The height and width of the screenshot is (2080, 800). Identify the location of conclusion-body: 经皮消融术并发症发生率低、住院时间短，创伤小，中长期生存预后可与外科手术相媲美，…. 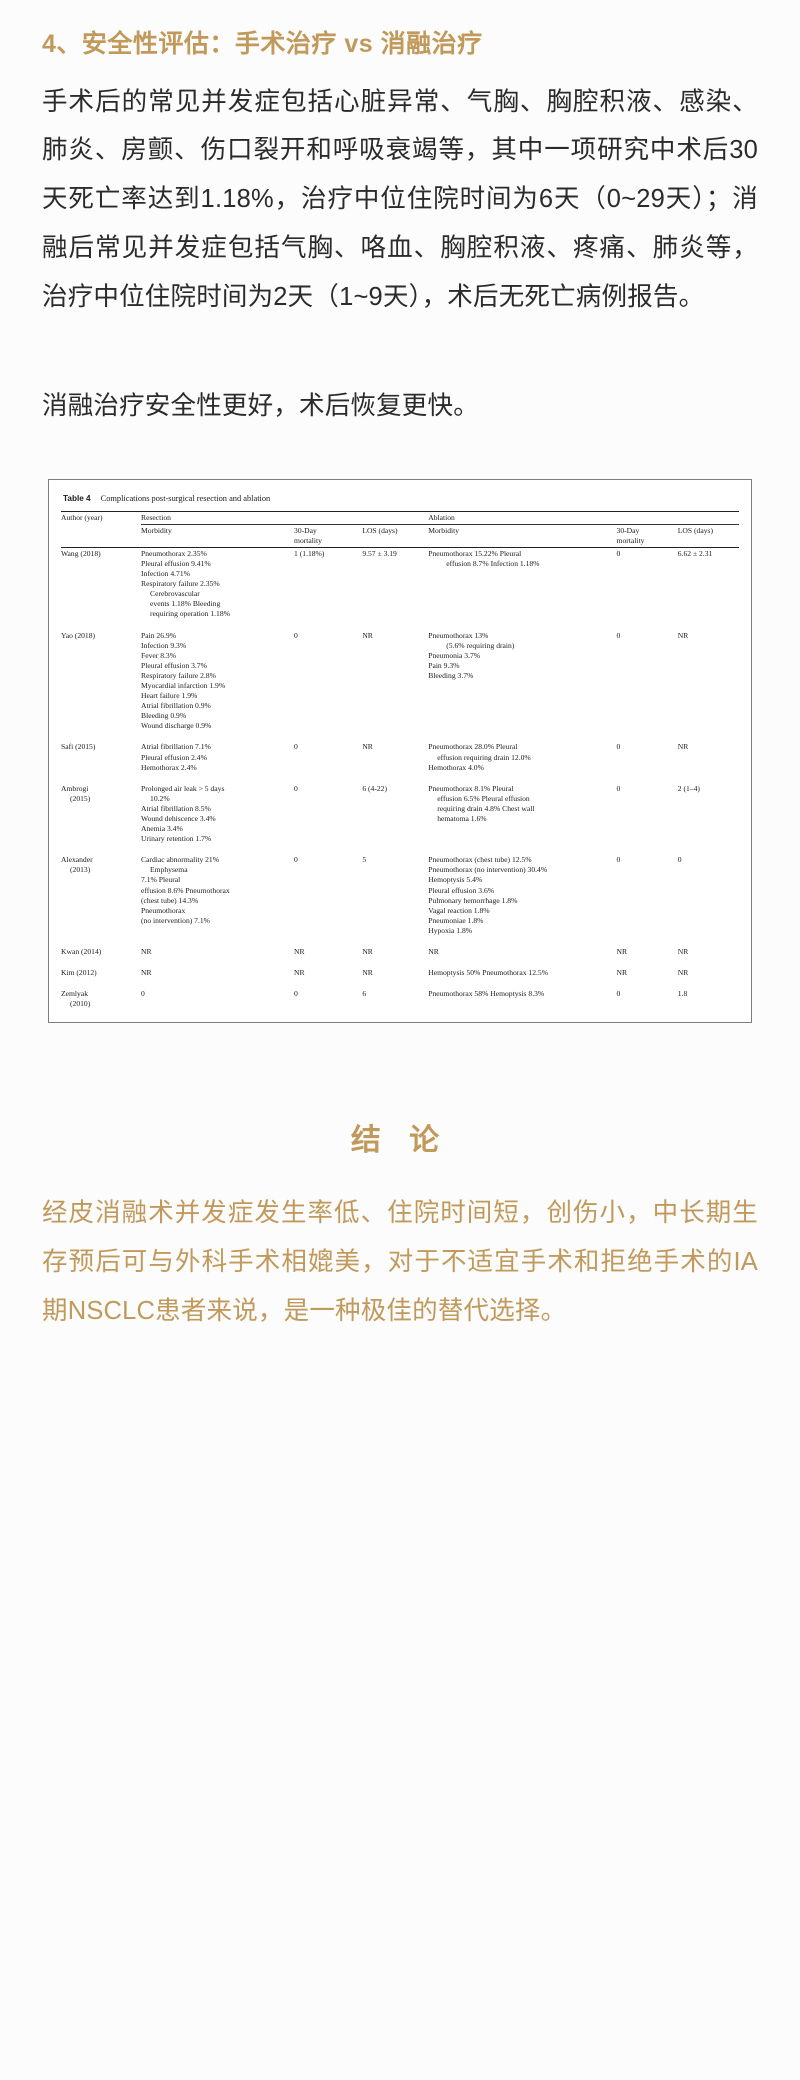
(400, 1262).